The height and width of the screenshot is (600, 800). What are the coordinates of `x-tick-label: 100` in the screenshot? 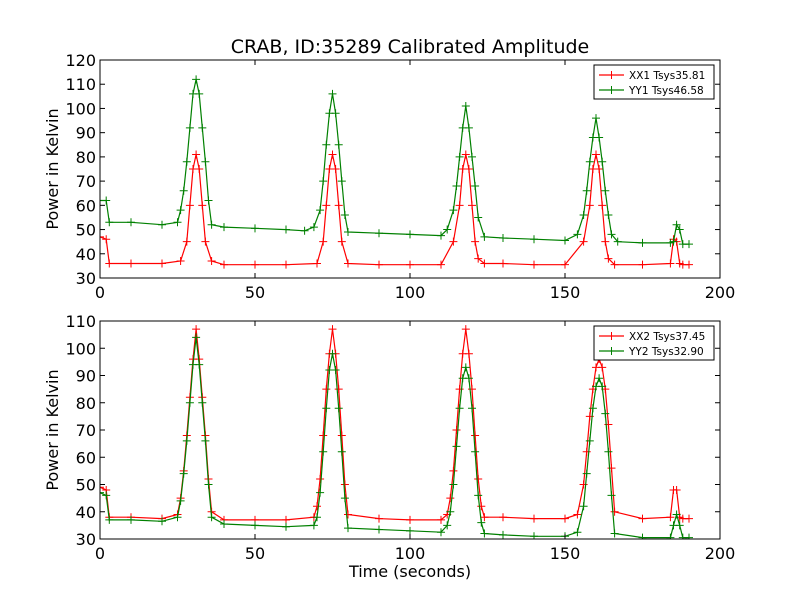 It's located at (410, 292).